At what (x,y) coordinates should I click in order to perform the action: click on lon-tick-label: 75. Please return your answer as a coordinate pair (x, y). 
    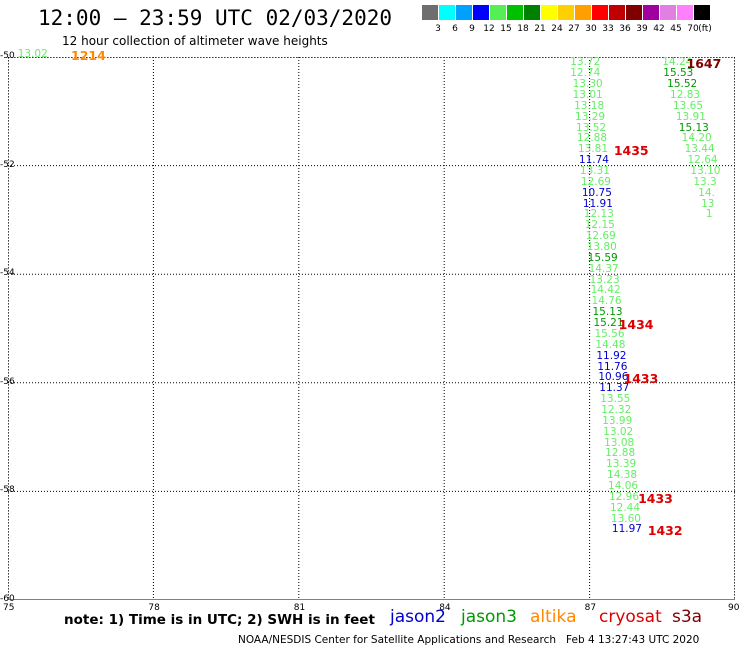
    Looking at the image, I should click on (9, 608).